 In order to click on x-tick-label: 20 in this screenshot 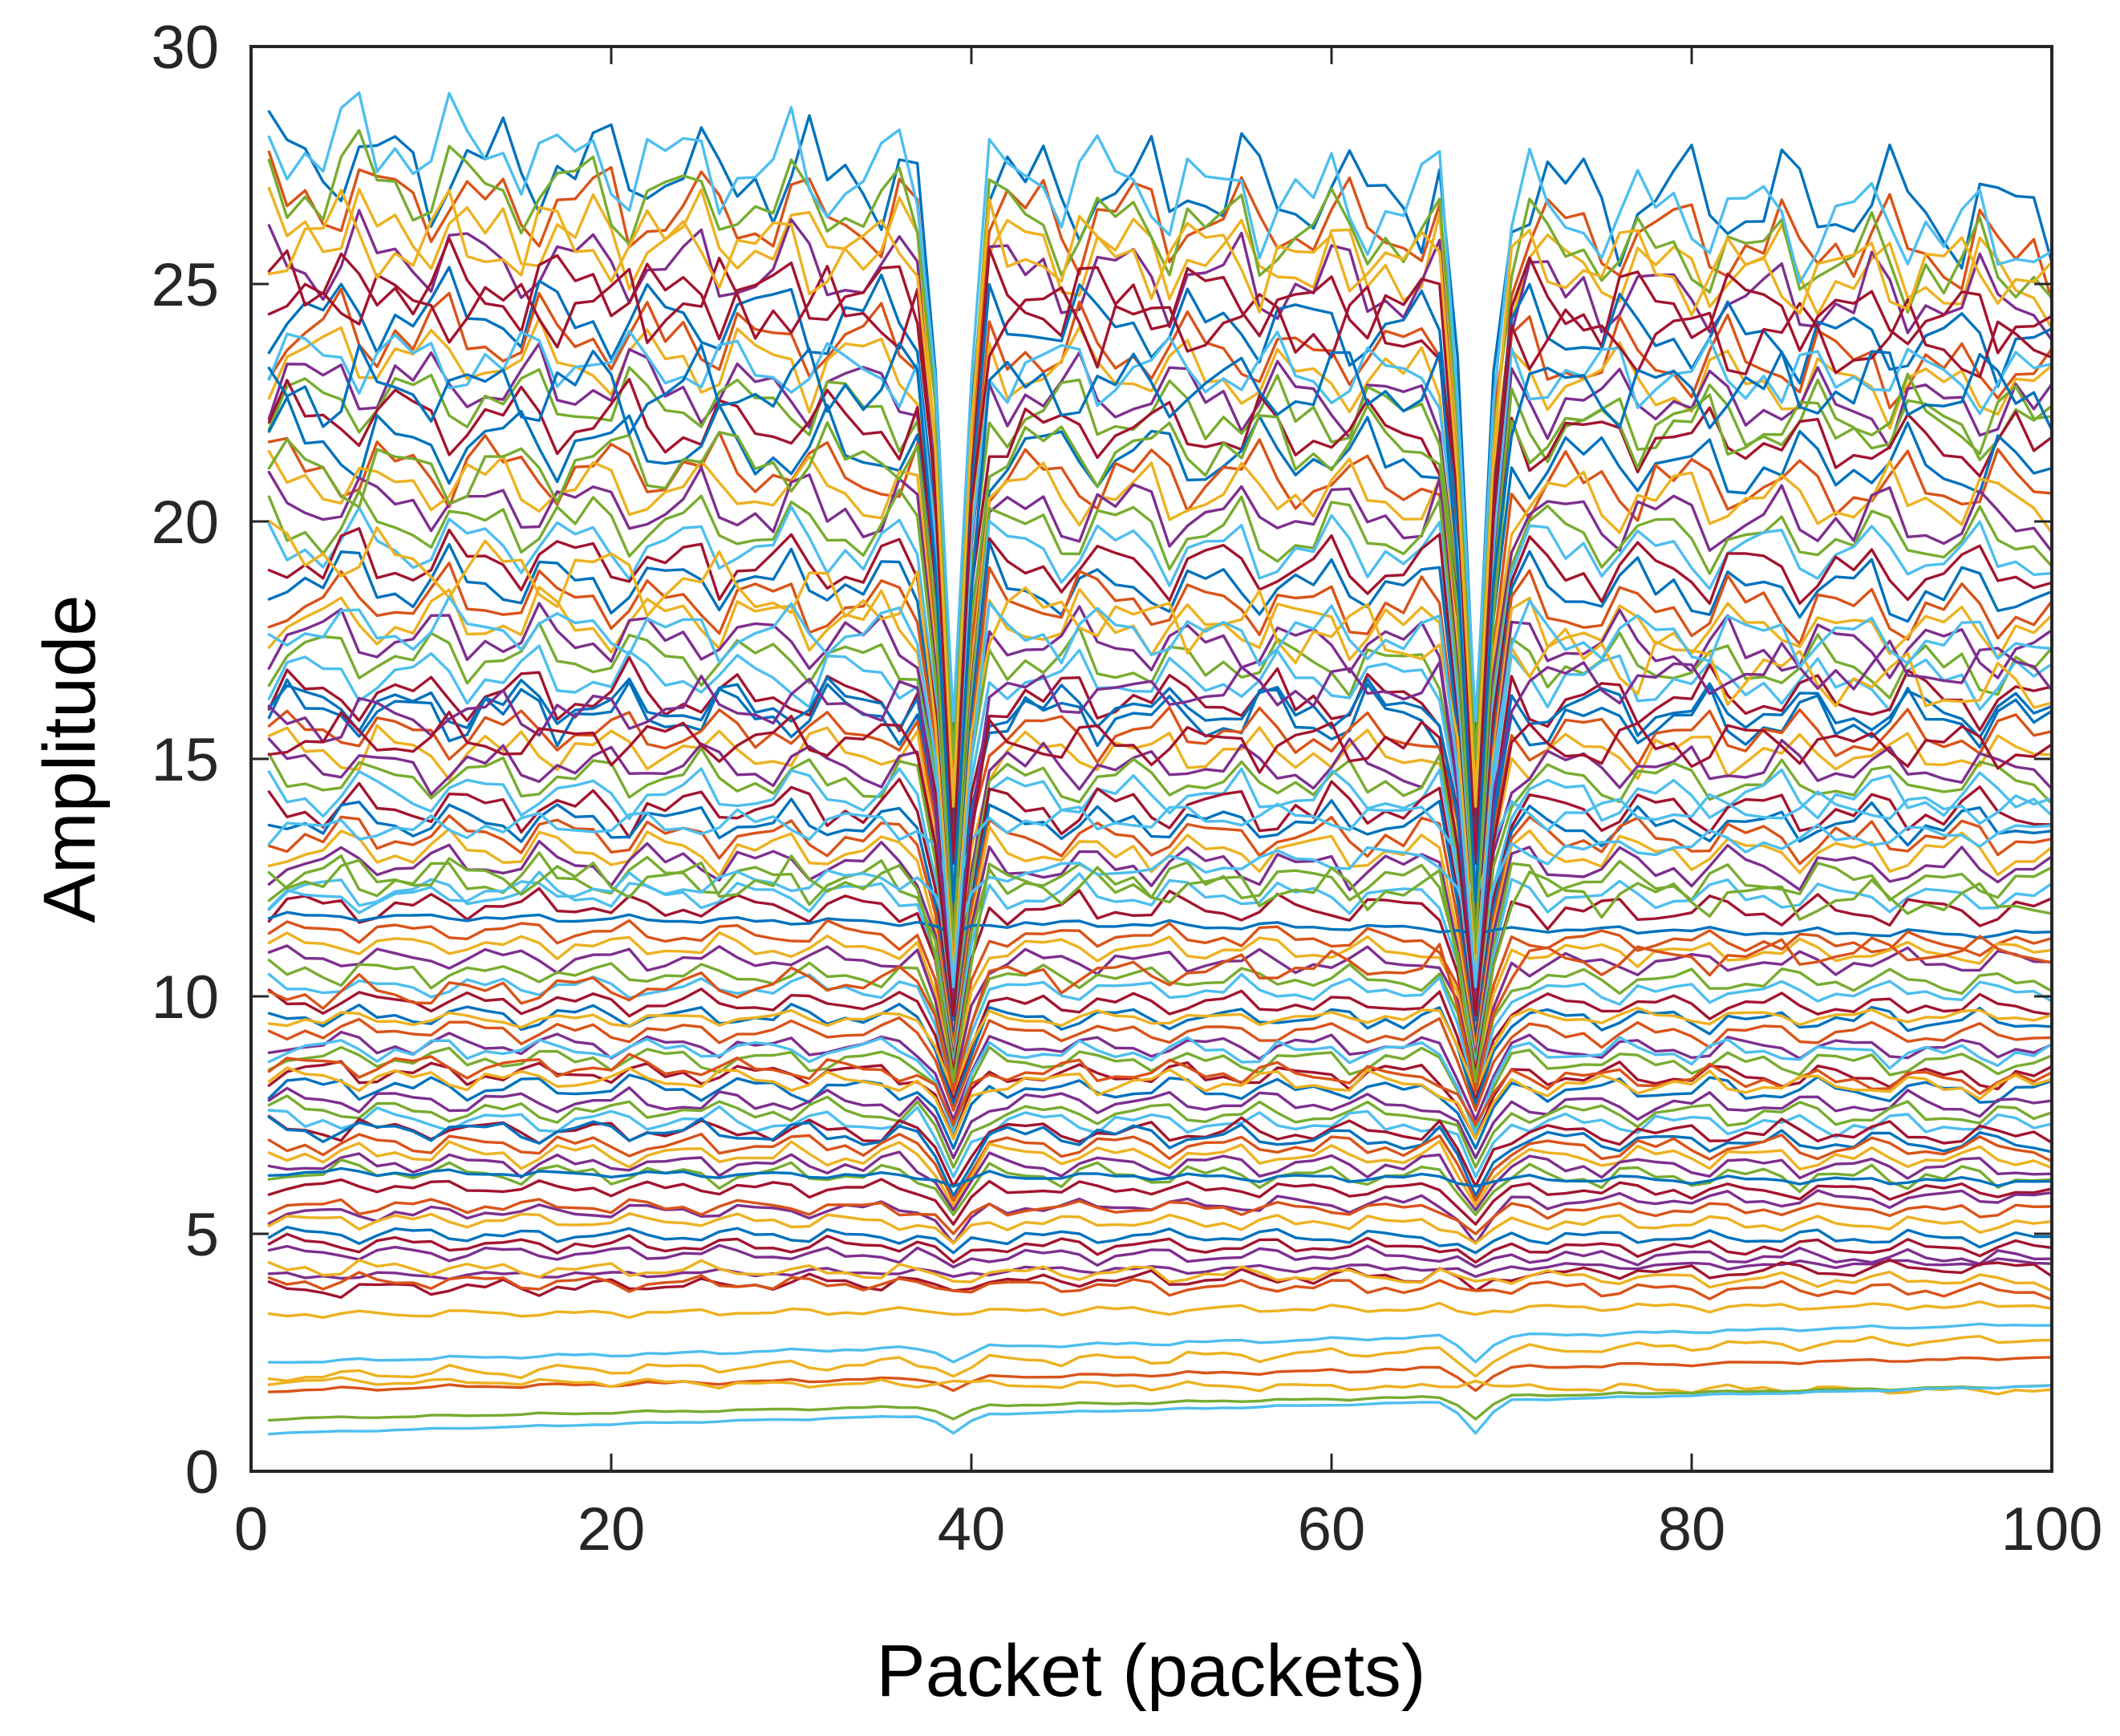, I will do `click(612, 1530)`.